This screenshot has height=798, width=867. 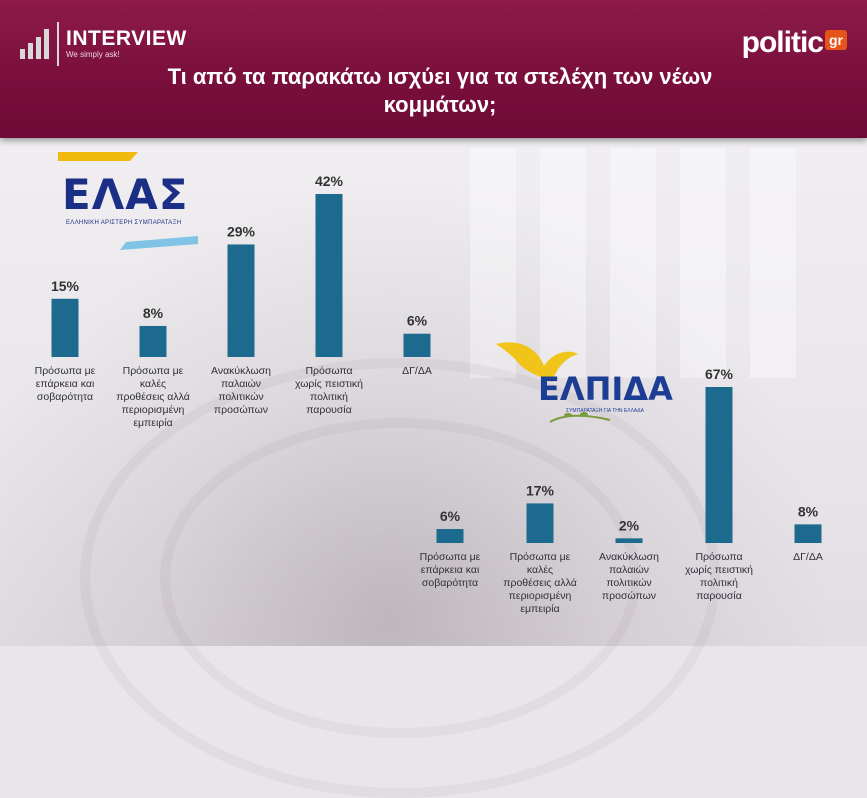 What do you see at coordinates (125, 194) in the screenshot?
I see `elas-wordmark: ΕΛΑΣ` at bounding box center [125, 194].